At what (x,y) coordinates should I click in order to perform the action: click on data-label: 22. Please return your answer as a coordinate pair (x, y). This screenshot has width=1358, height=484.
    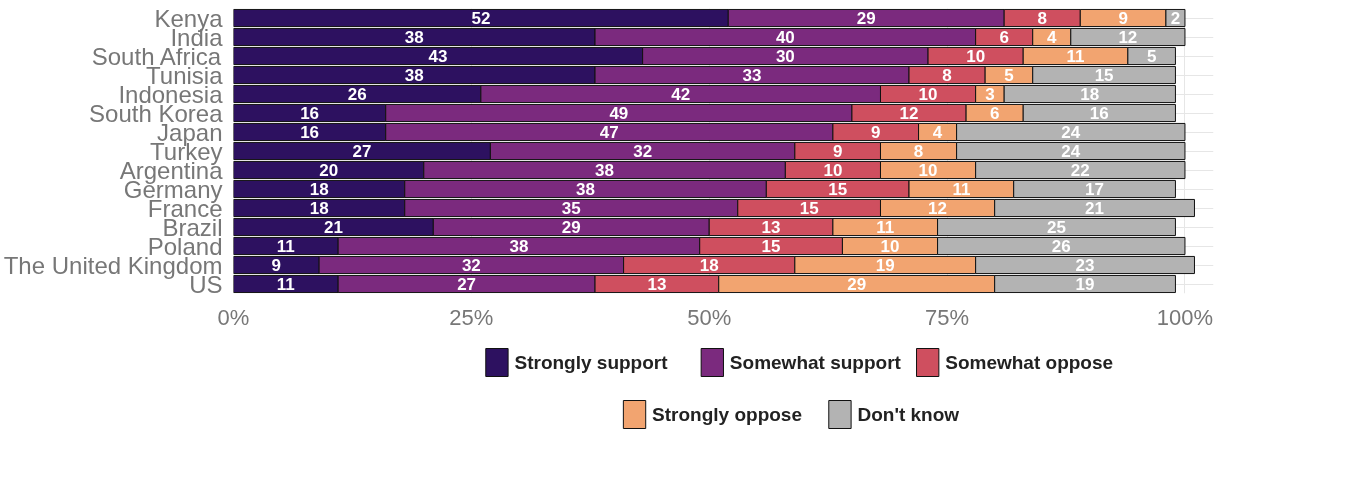
    Looking at the image, I should click on (1080, 170).